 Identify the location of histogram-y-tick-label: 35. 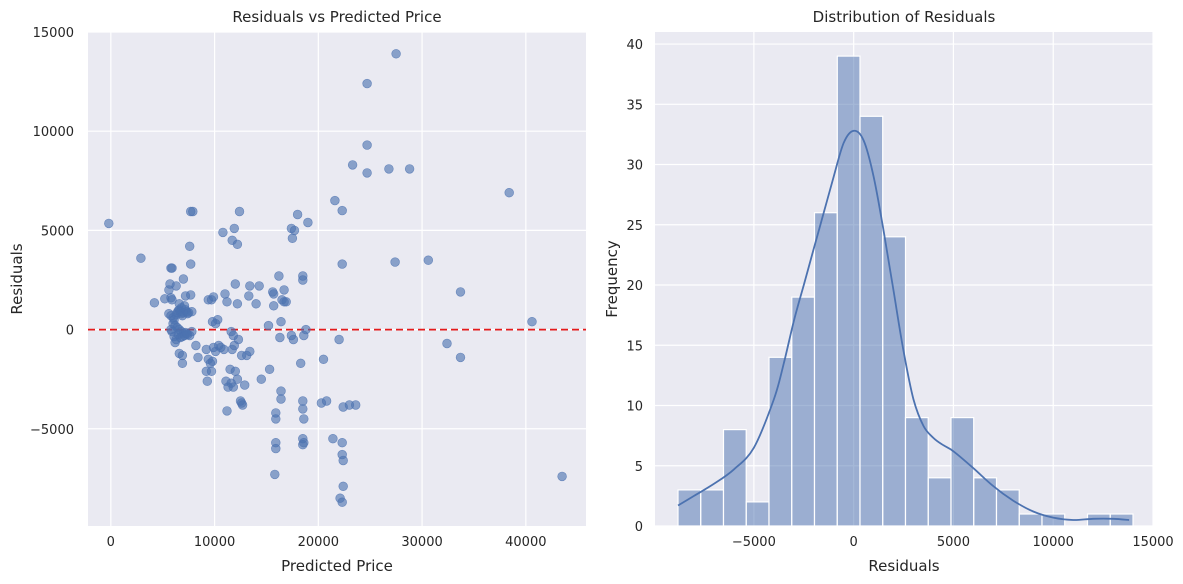
(634, 105).